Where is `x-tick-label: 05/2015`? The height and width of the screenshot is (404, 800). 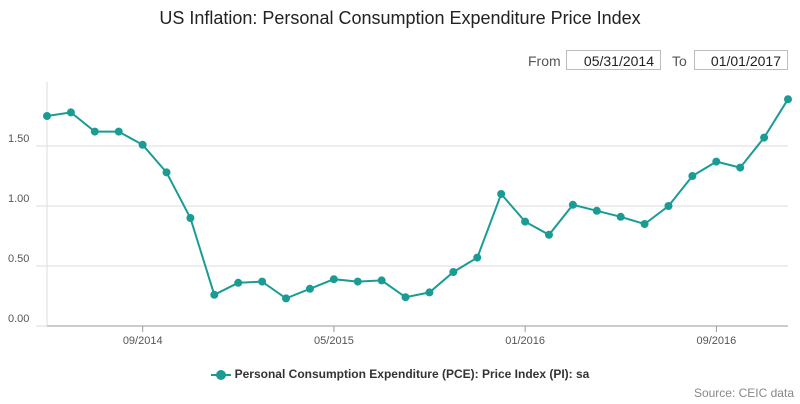
x-tick-label: 05/2015 is located at coordinates (334, 341).